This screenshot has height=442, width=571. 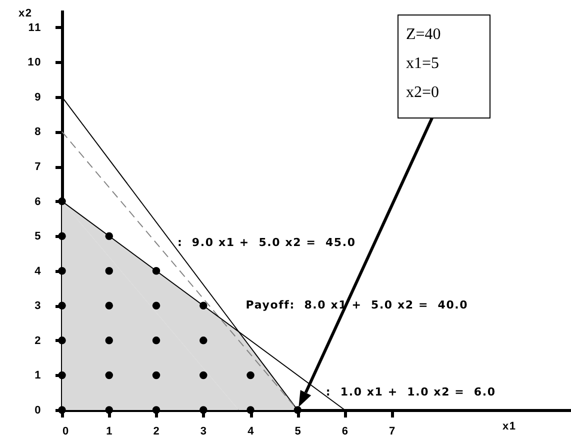 I want to click on annotation: Z=40 x1=5 x2=0, so click(x=423, y=63).